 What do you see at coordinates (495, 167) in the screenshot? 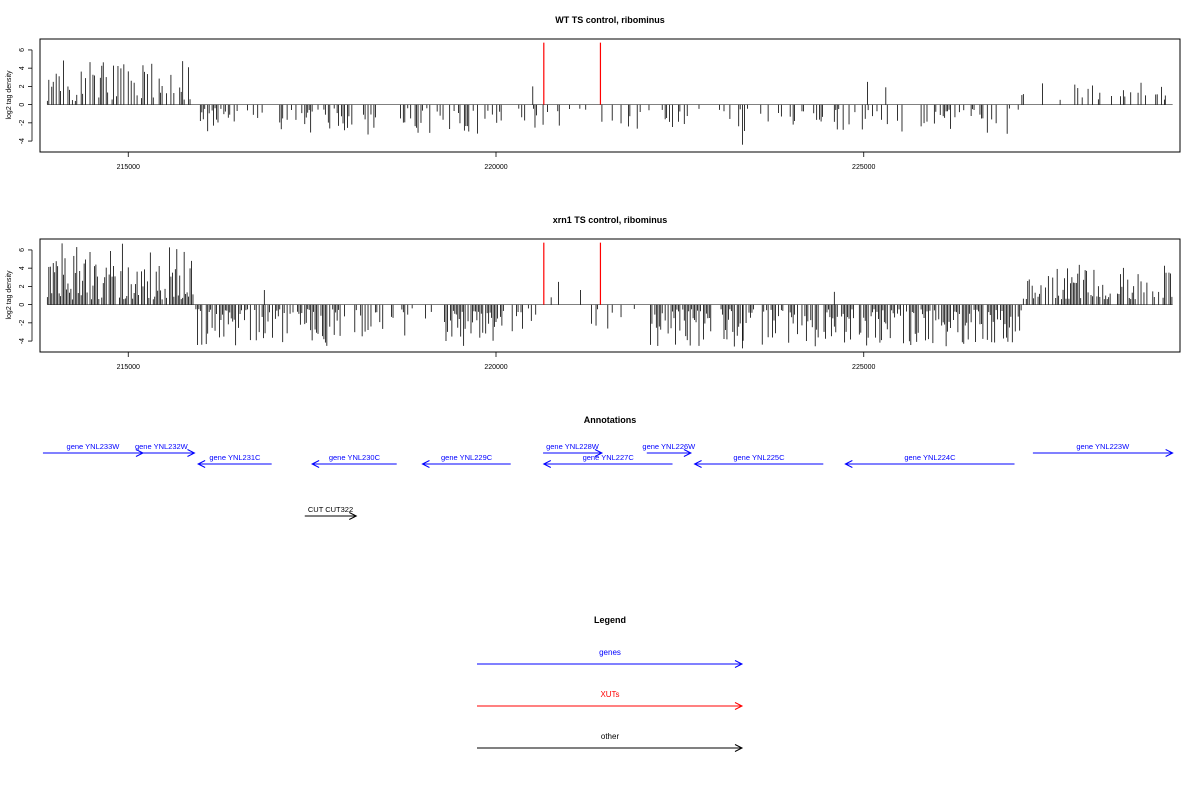
I see `wt-x-tick-label: 220000` at bounding box center [495, 167].